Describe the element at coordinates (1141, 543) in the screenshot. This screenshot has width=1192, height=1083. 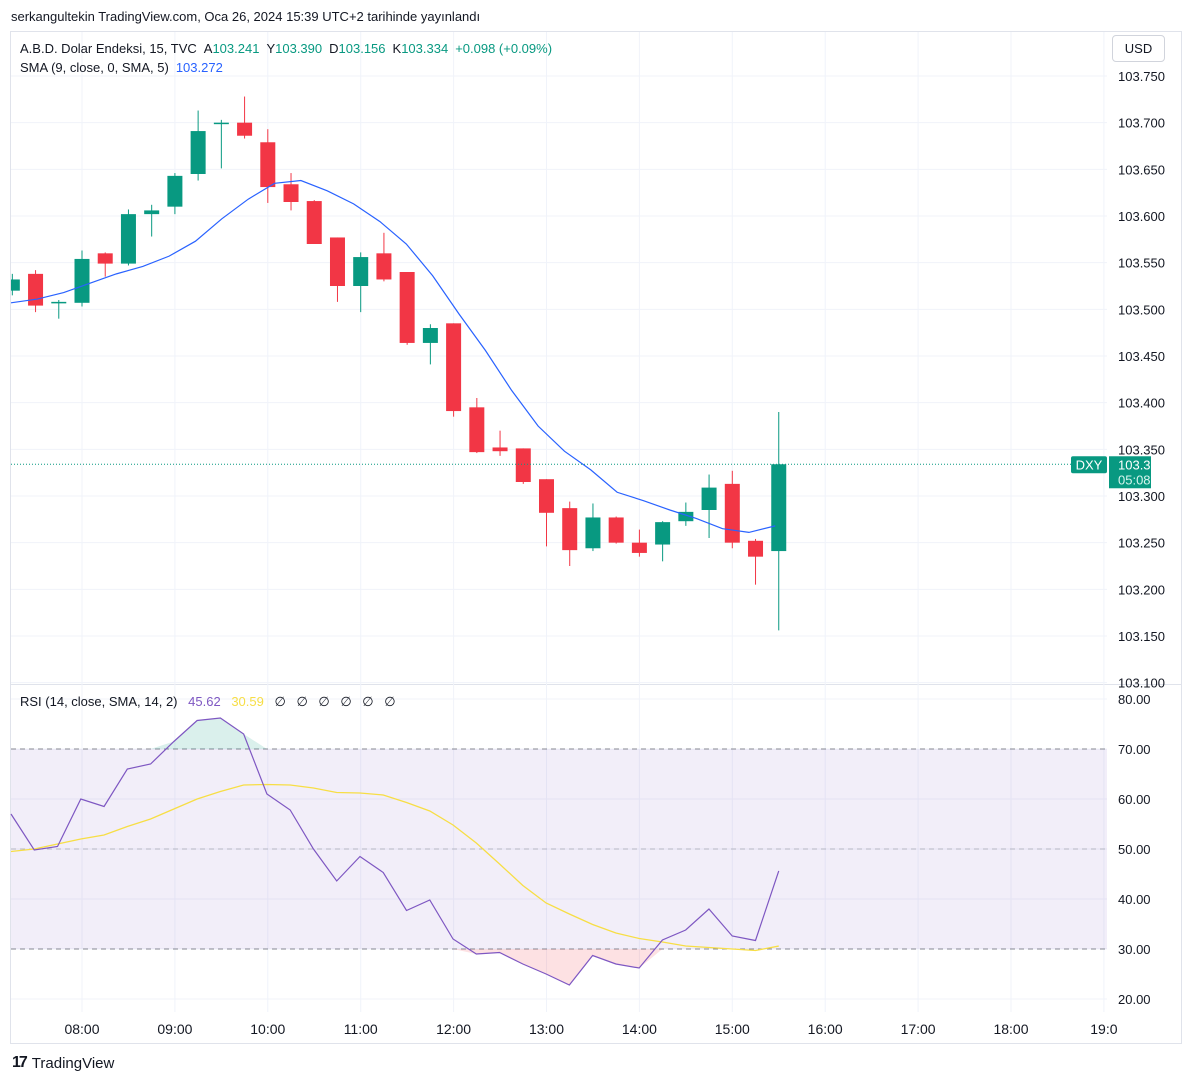
I see `y-tick-label: 103.250` at that location.